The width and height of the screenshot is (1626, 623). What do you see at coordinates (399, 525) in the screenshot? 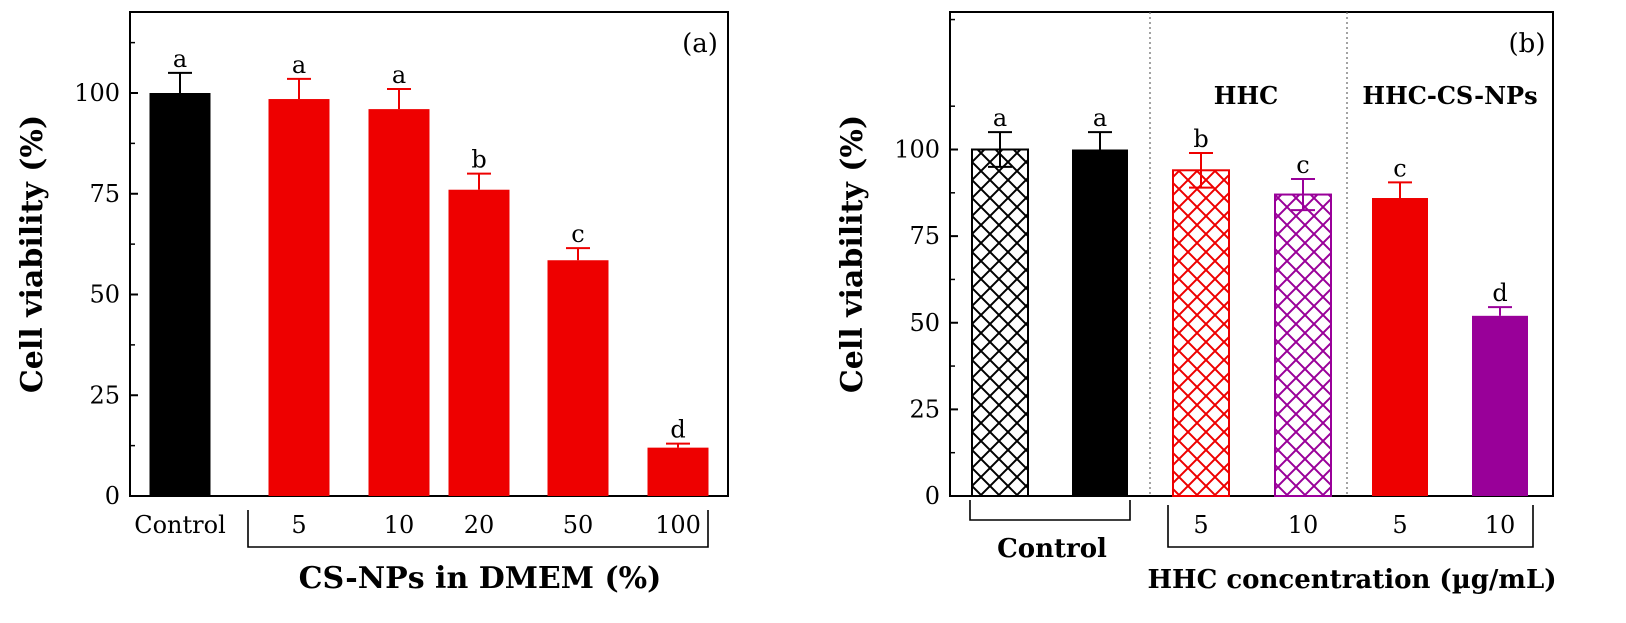
I see `x-tick-label-a-2: 10` at bounding box center [399, 525].